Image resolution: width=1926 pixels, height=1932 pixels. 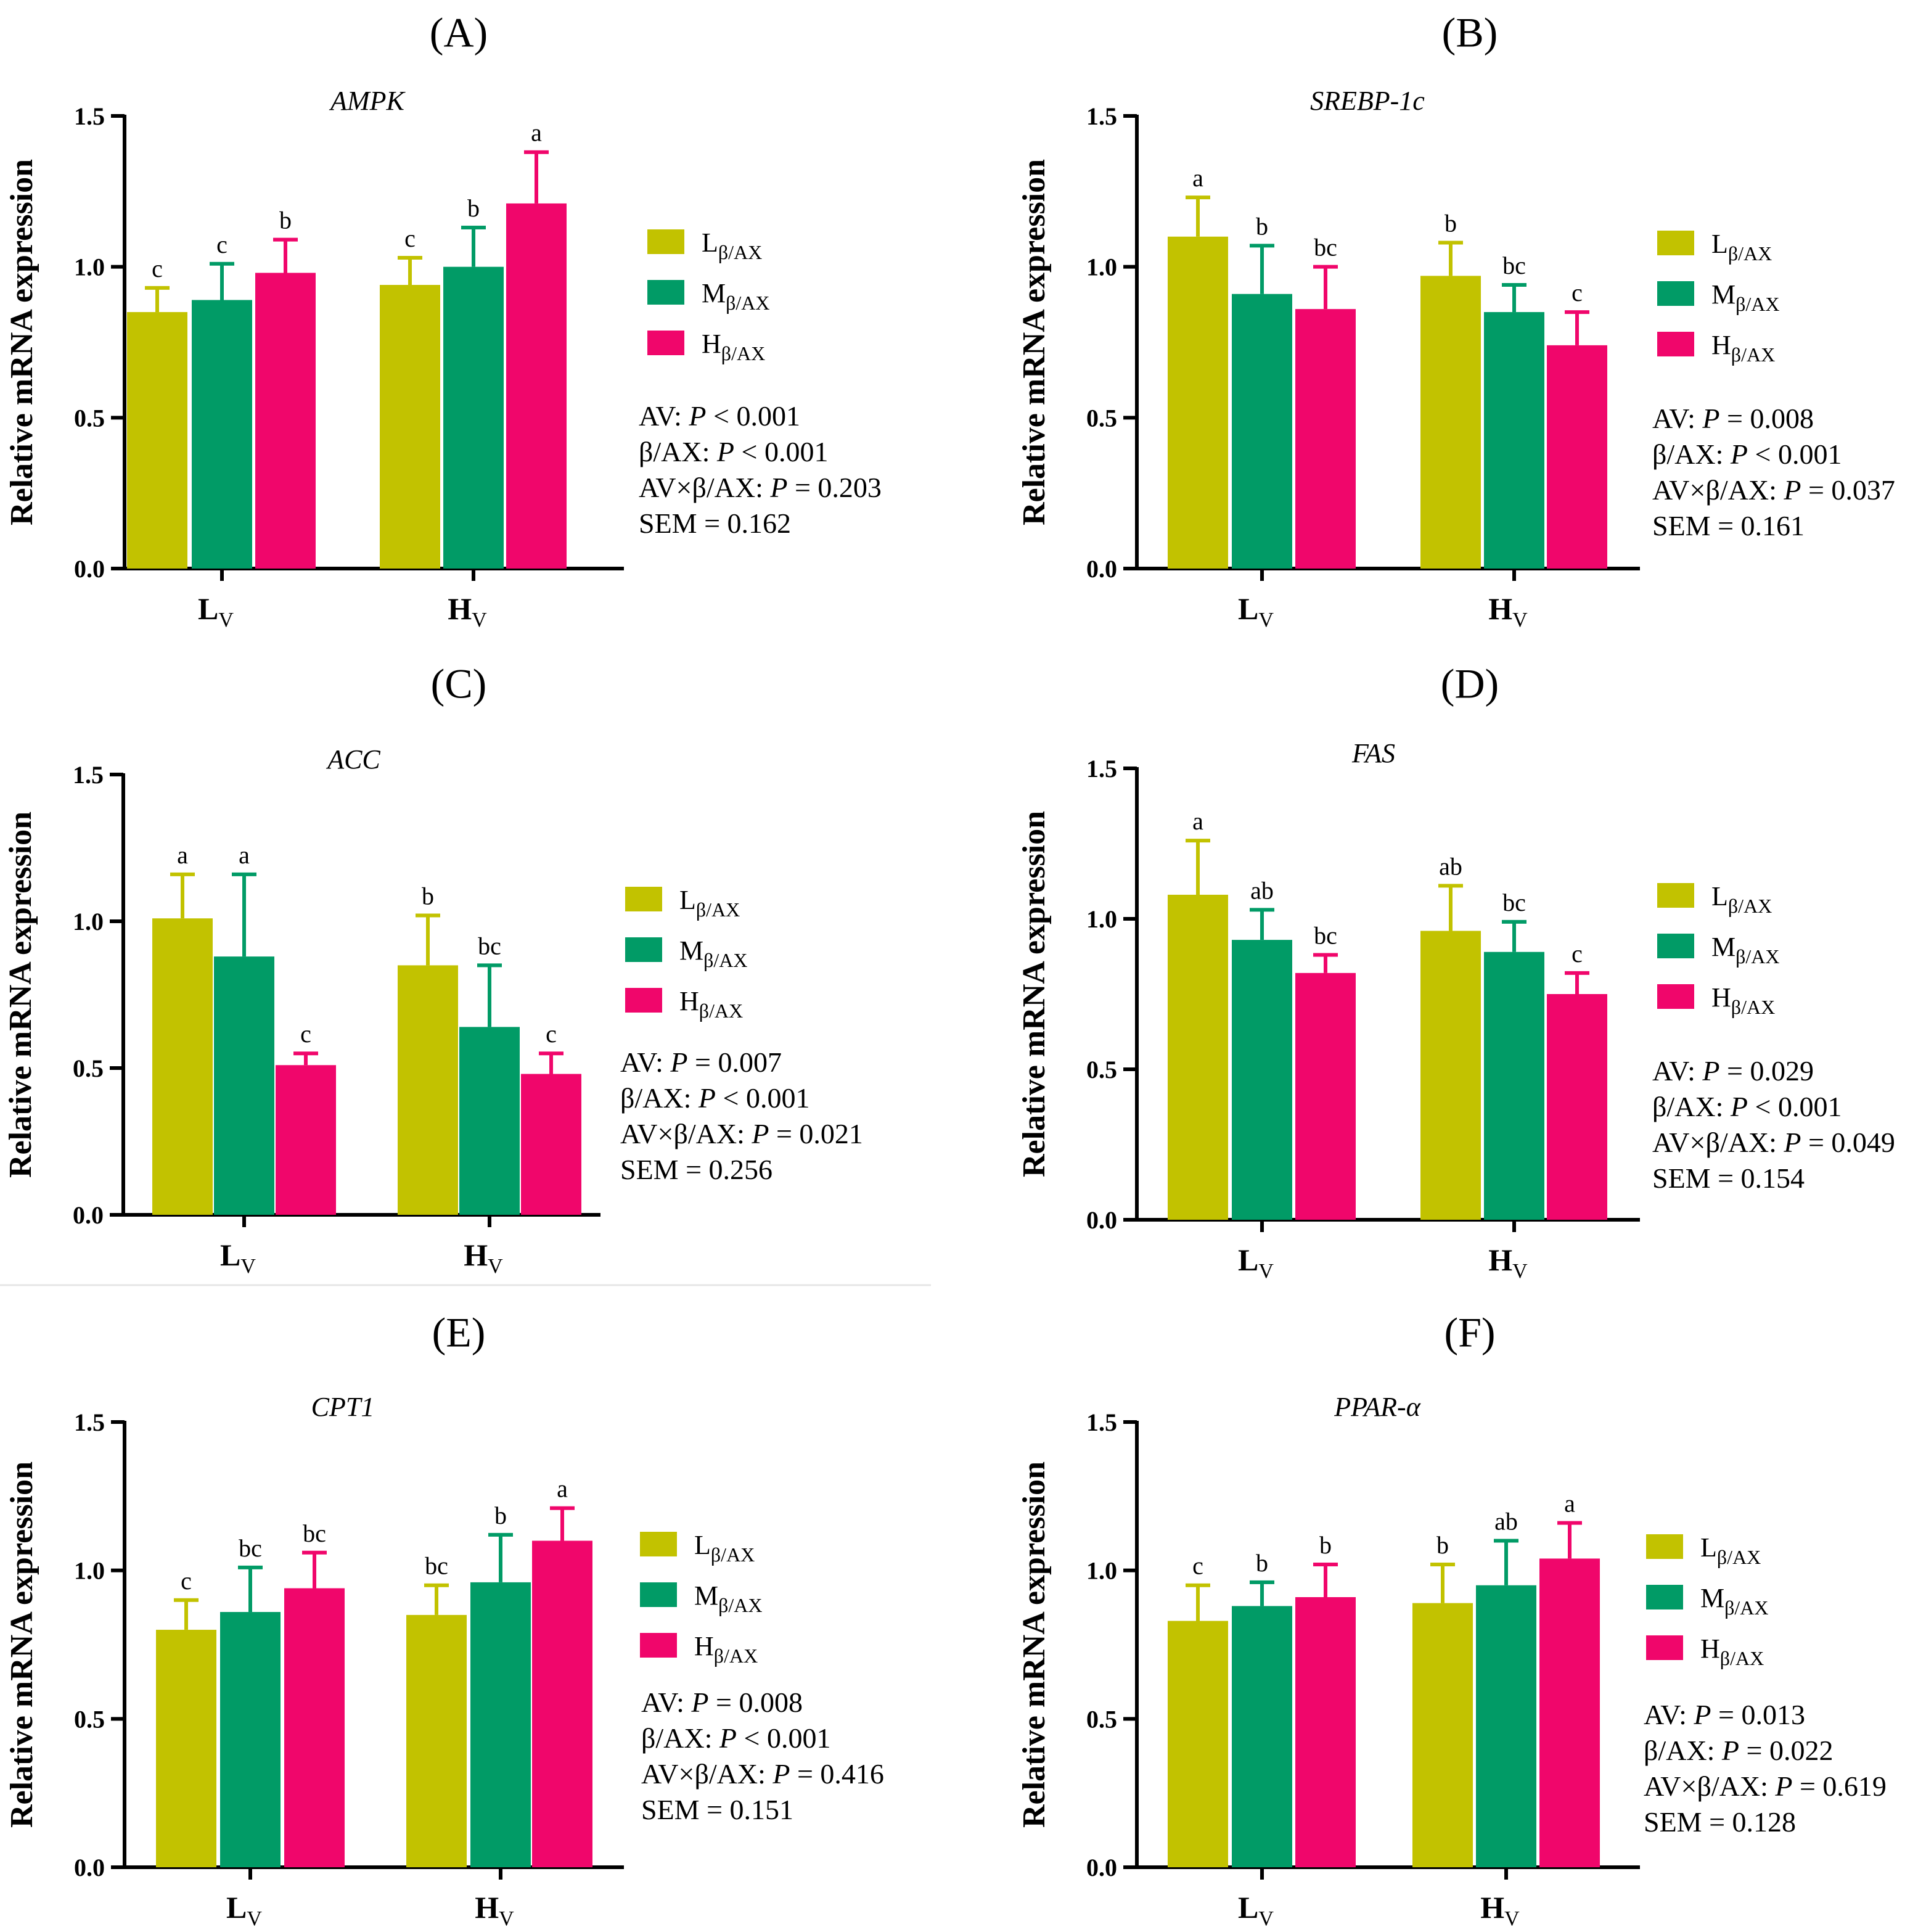 What do you see at coordinates (1733, 1071) in the screenshot?
I see `stat-line: AV: P = 0.029` at bounding box center [1733, 1071].